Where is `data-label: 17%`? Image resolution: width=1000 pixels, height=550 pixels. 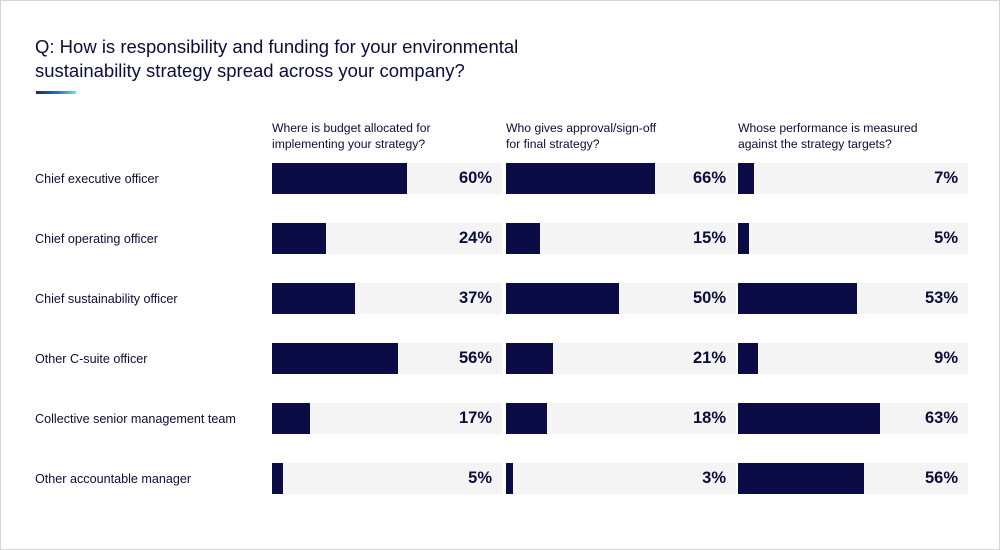
data-label: 17% is located at coordinates (475, 418).